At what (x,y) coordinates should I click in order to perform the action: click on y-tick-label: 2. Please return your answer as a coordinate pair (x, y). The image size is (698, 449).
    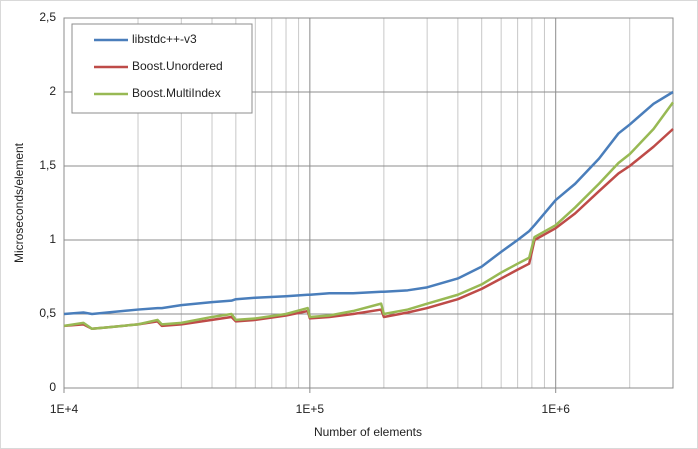
    Looking at the image, I should click on (52, 91).